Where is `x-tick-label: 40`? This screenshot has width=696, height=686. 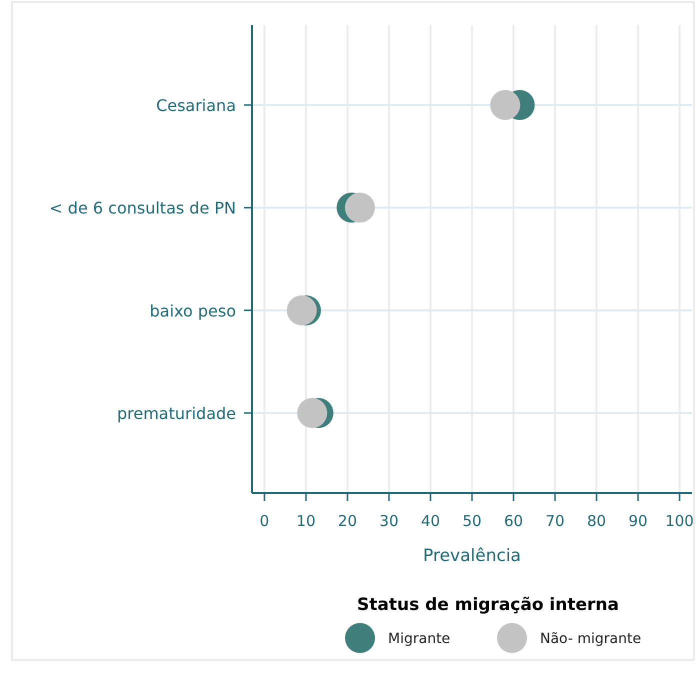 x-tick-label: 40 is located at coordinates (430, 521).